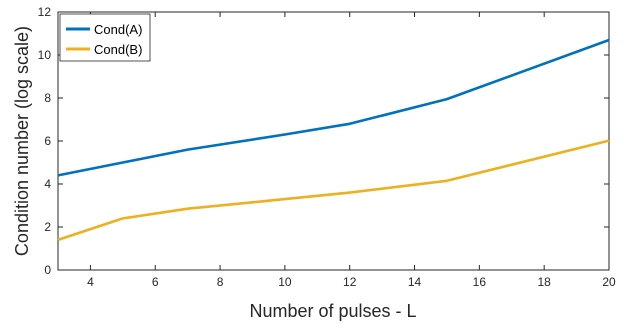  Describe the element at coordinates (118, 49) in the screenshot. I see `legend-label-cond-b: Cond(B)` at that location.